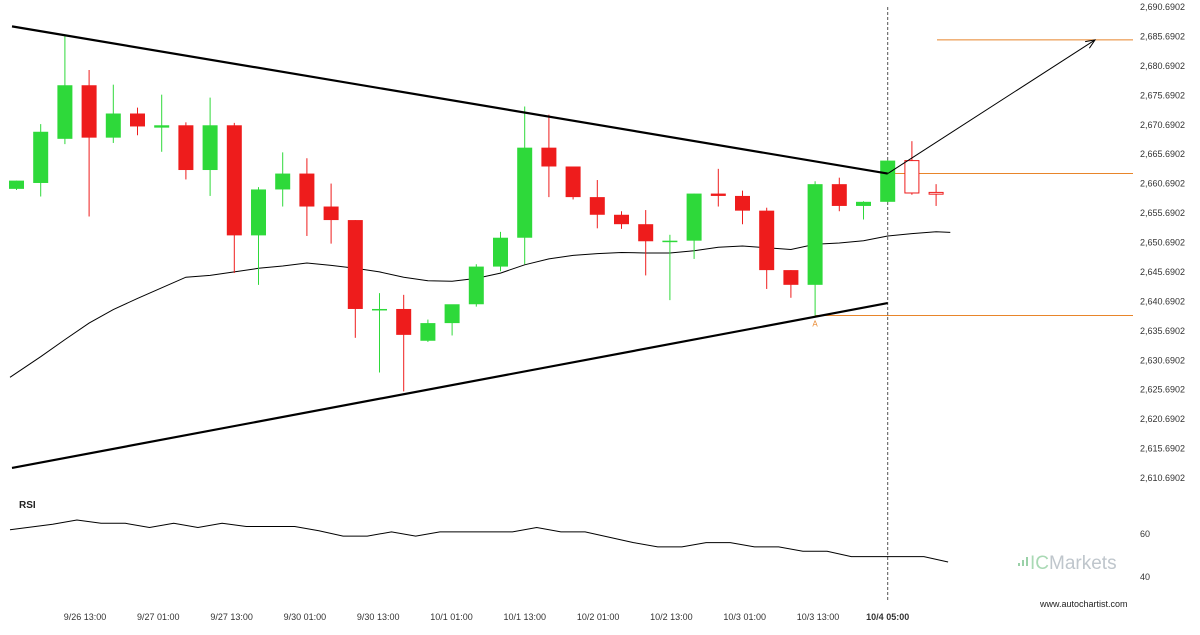 This screenshot has height=635, width=1200. I want to click on x-tick-label: 10/3 01:00, so click(744, 617).